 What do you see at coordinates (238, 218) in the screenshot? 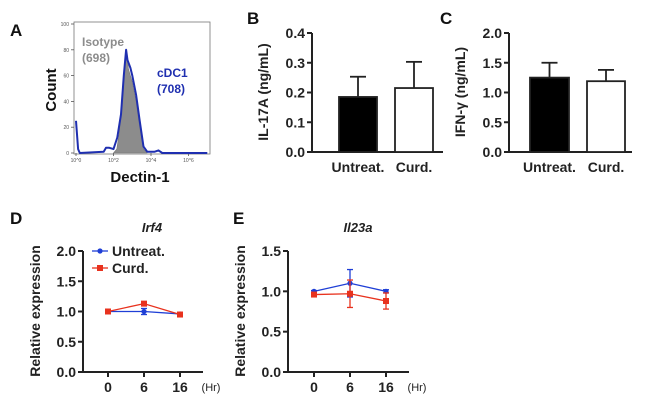
I see `panel-e-letter: E` at bounding box center [238, 218].